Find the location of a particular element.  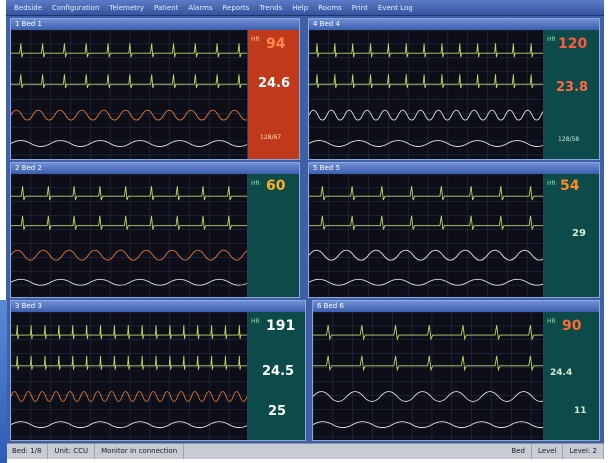

menu-item-reports: Reports is located at coordinates (236, 7).